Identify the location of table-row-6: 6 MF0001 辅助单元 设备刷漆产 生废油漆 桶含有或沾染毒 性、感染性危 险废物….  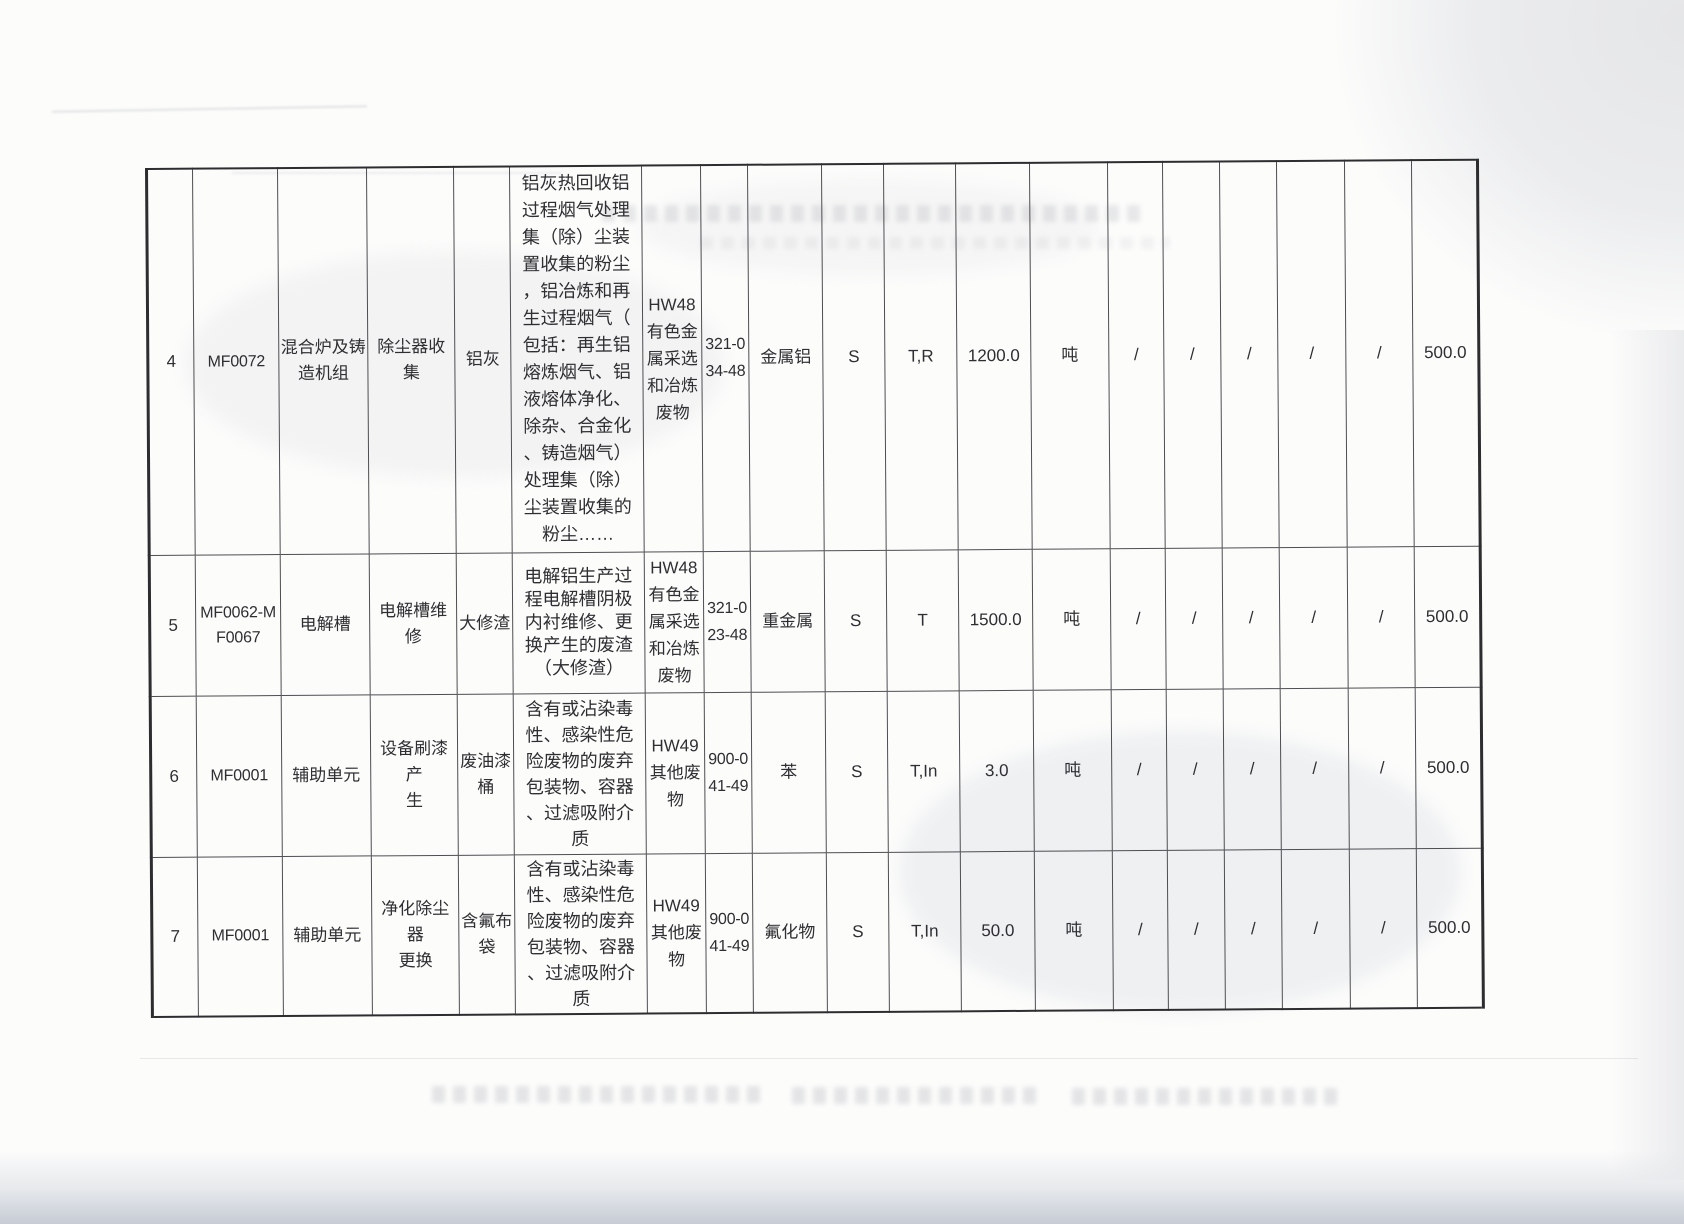
(816, 771).